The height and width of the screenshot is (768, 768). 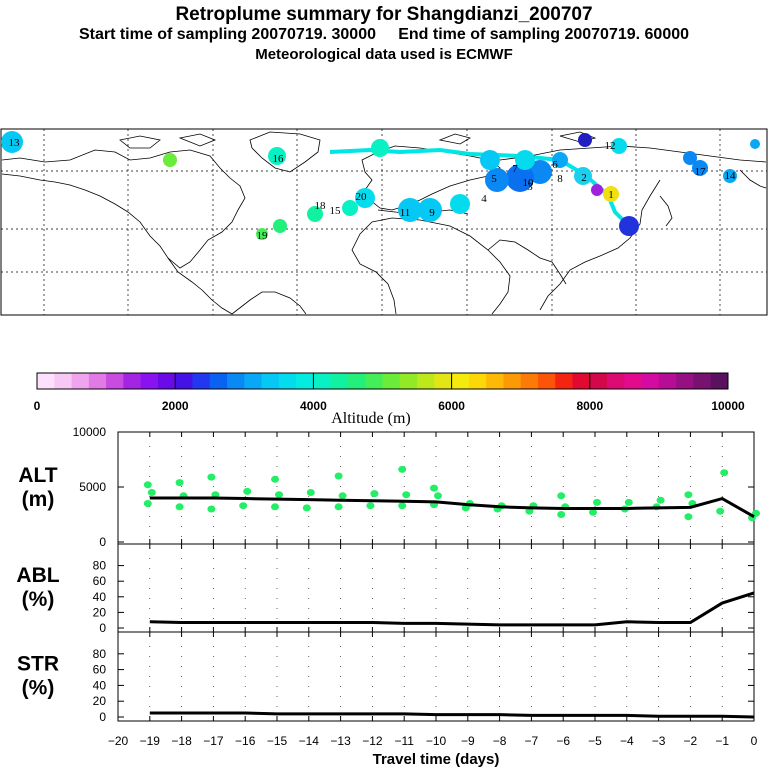 What do you see at coordinates (484, 199) in the screenshot?
I see `plume-day-label: 4` at bounding box center [484, 199].